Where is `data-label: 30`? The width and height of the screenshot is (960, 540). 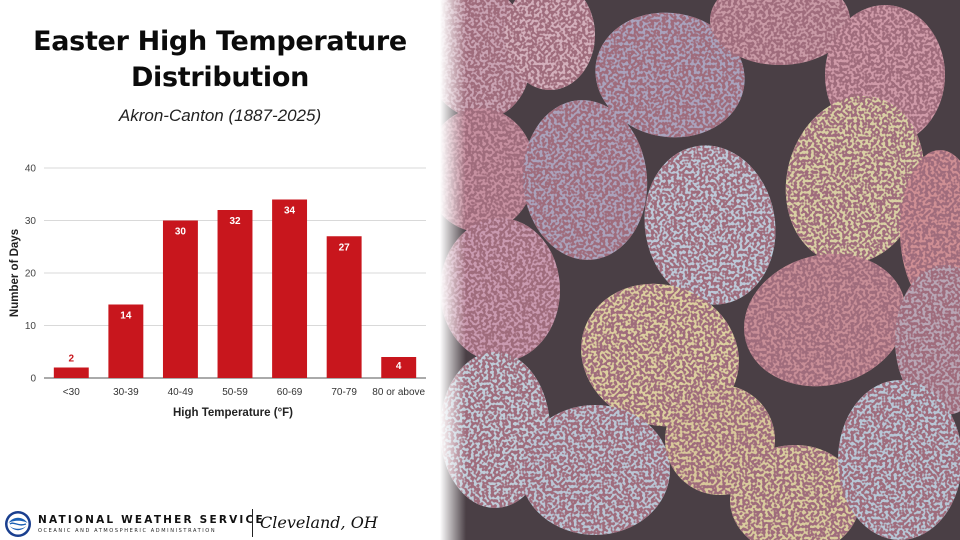
data-label: 30 is located at coordinates (181, 232).